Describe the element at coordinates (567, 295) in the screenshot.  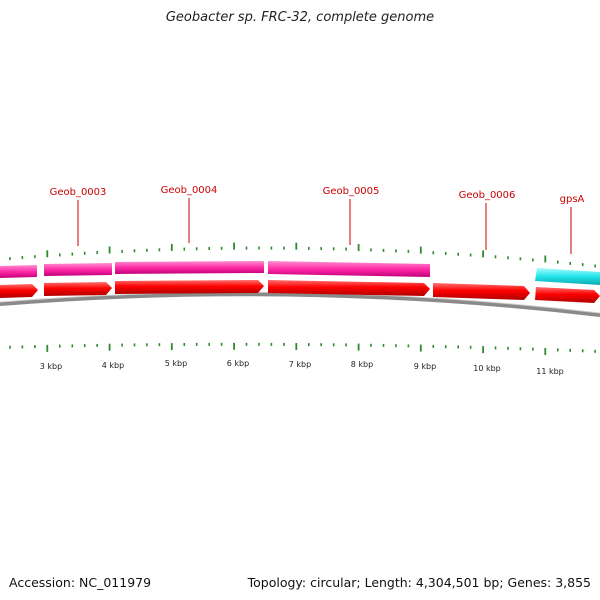
I see `cds-gpsA` at that location.